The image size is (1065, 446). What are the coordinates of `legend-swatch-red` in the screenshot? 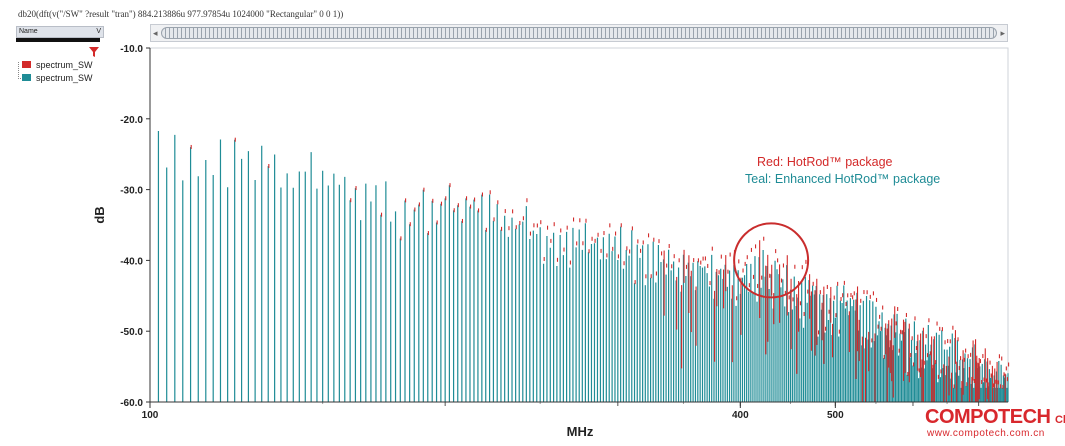 It's located at (26, 64).